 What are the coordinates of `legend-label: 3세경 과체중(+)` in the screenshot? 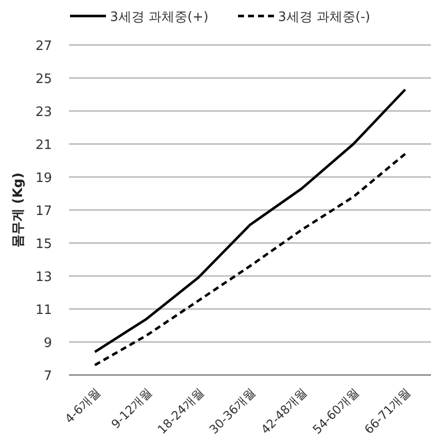 It's located at (159, 17).